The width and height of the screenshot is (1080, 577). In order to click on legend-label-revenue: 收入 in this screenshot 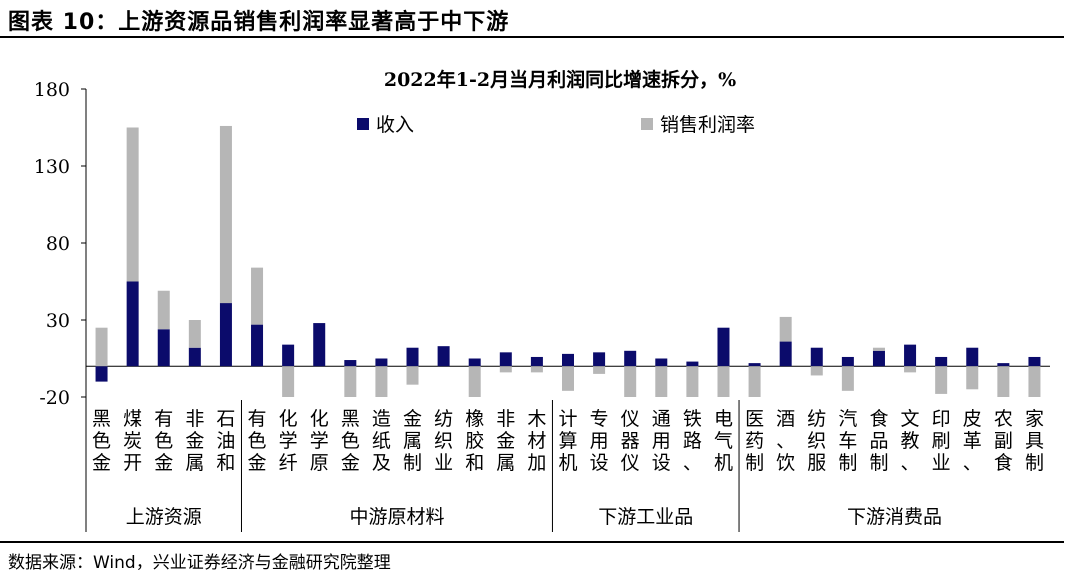, I will do `click(395, 125)`.